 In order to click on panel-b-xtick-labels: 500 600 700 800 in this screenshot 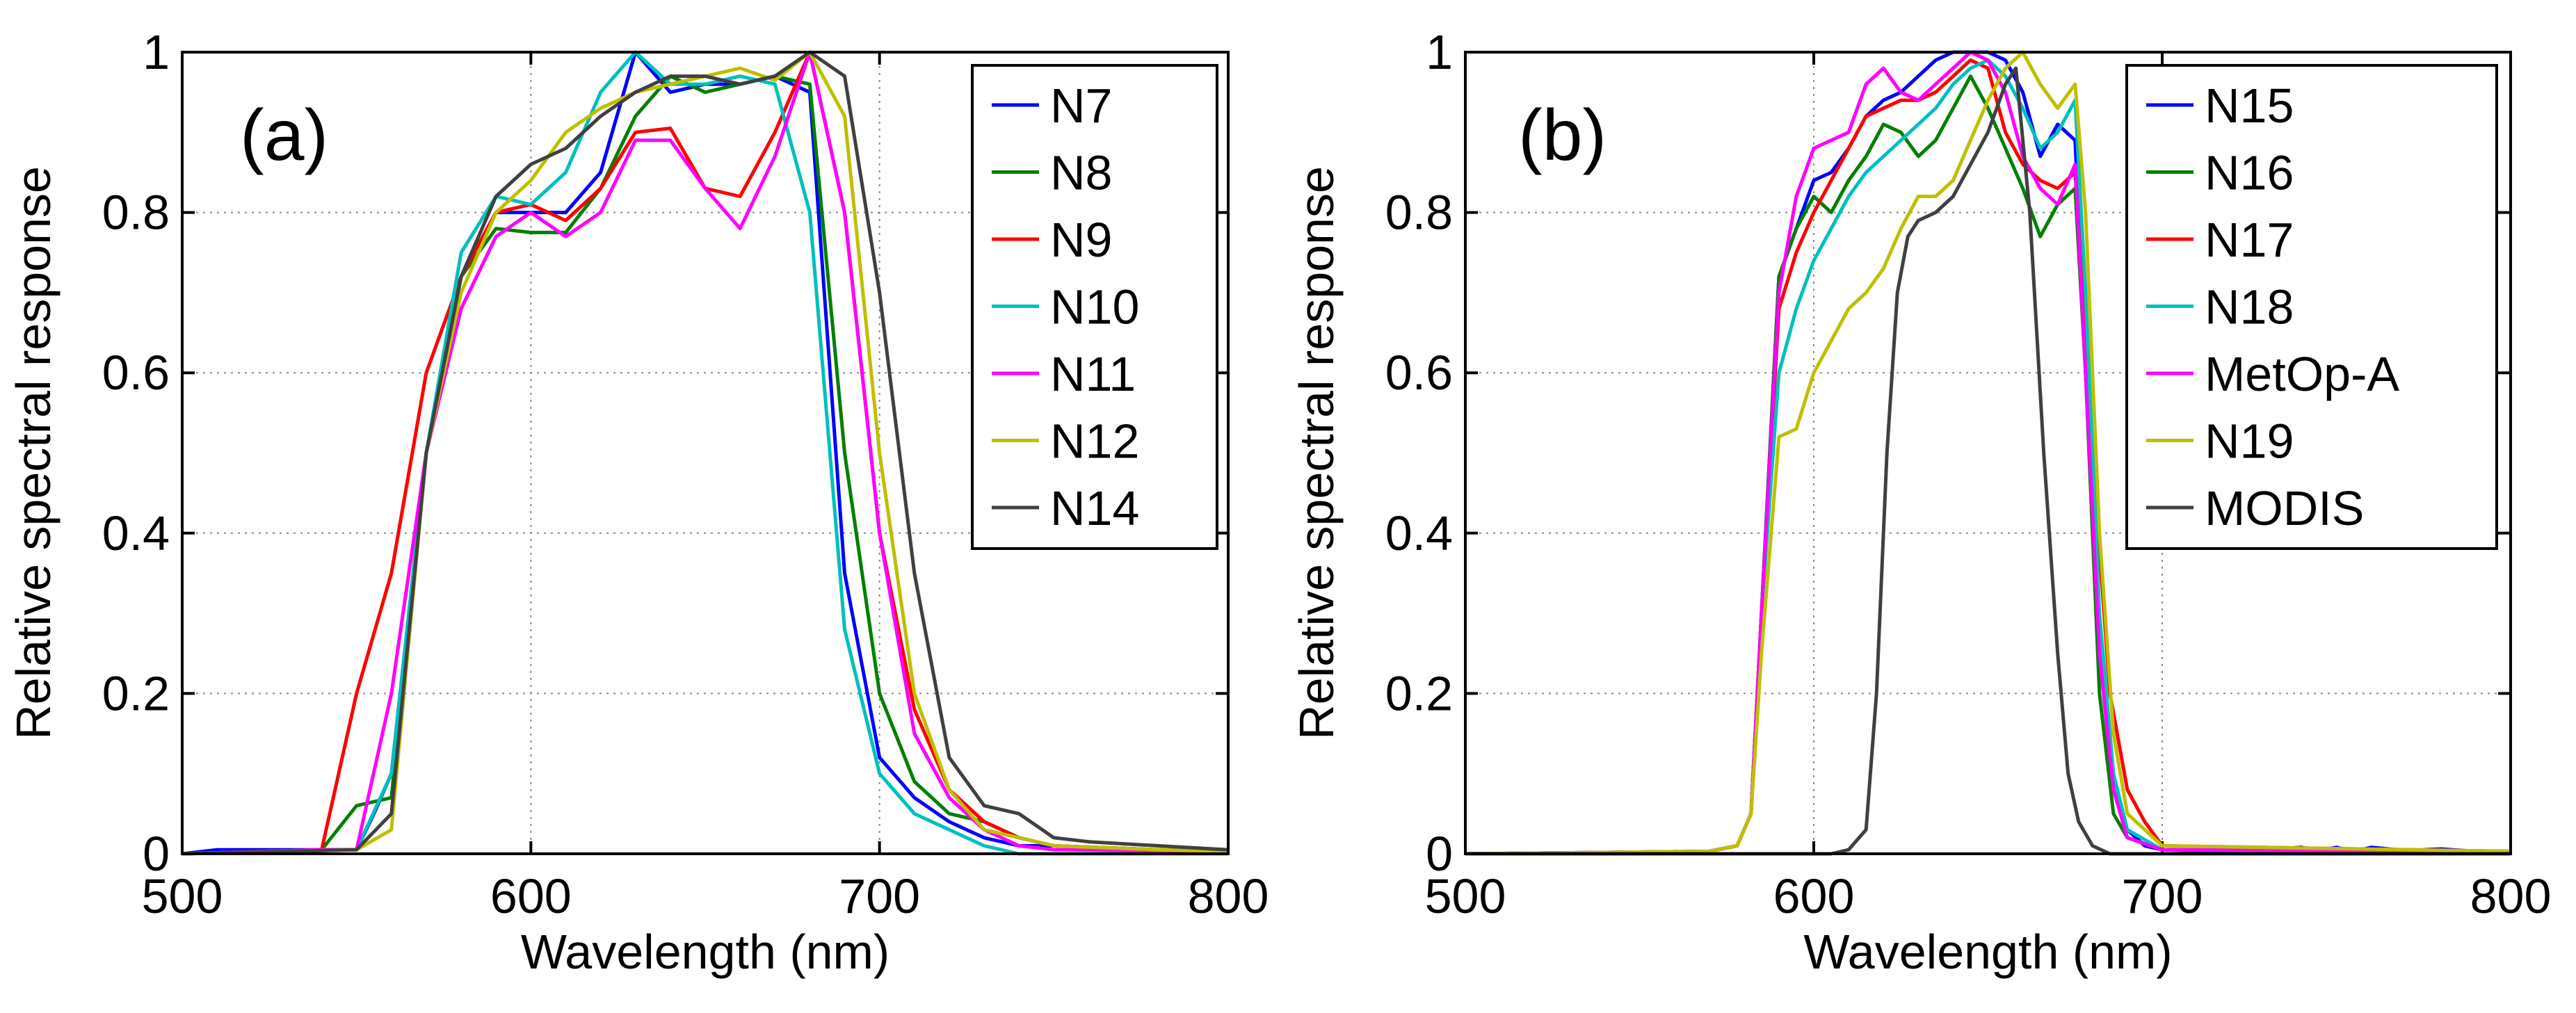, I will do `click(1988, 896)`.